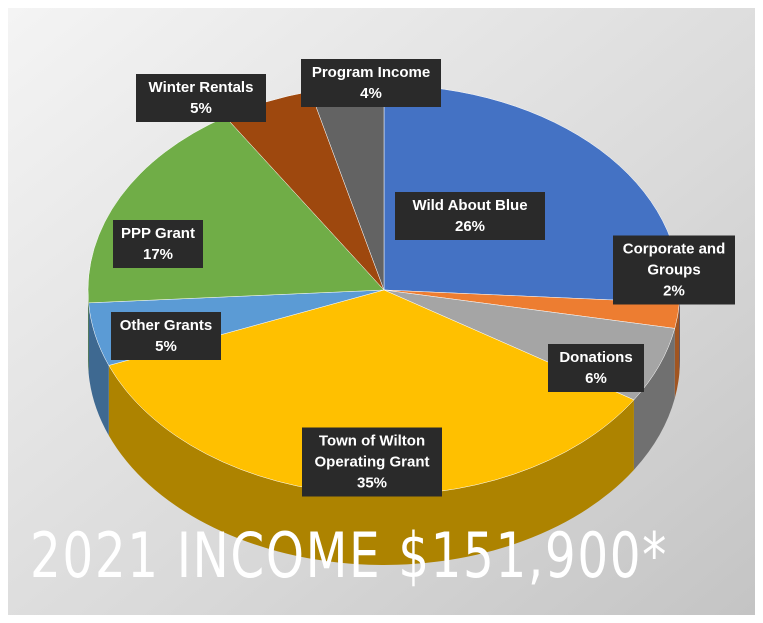  What do you see at coordinates (166, 325) in the screenshot?
I see `category-label: Other Grants` at bounding box center [166, 325].